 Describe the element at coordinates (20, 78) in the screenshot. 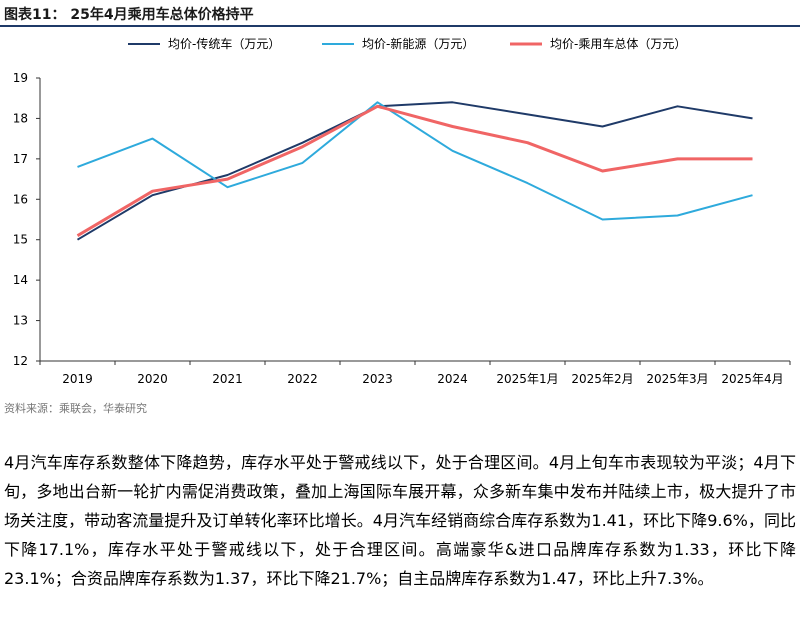

I see `y-tick-label: 19` at that location.